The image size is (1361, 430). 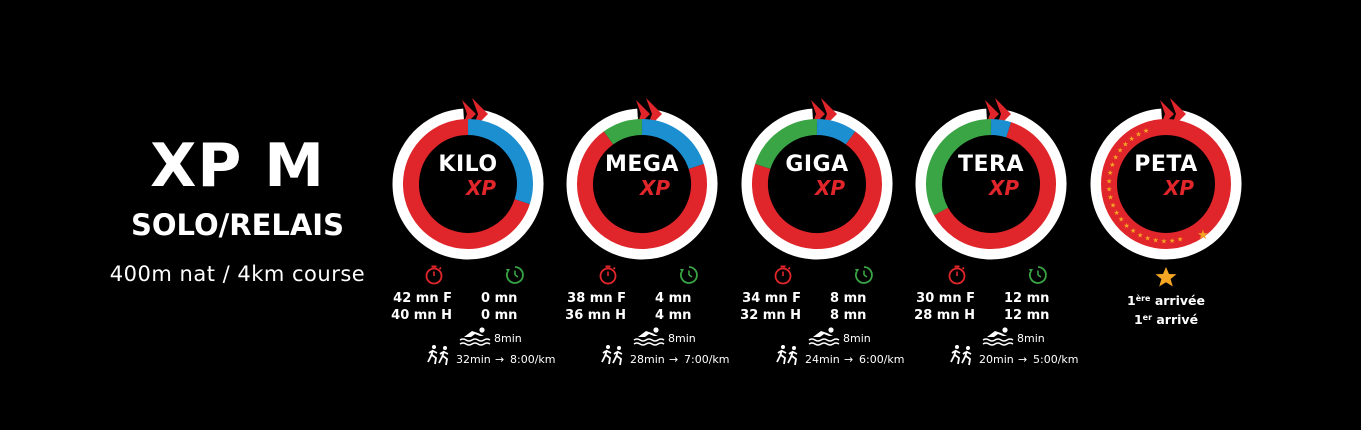 What do you see at coordinates (1027, 315) in the screenshot?
I see `bonus-men: 12 mn` at bounding box center [1027, 315].